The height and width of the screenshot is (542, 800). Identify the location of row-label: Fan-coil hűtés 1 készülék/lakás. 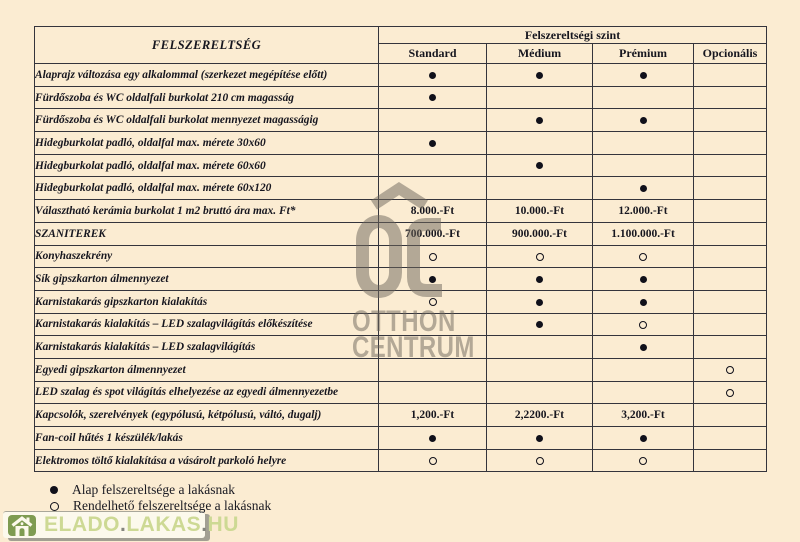
(206, 438).